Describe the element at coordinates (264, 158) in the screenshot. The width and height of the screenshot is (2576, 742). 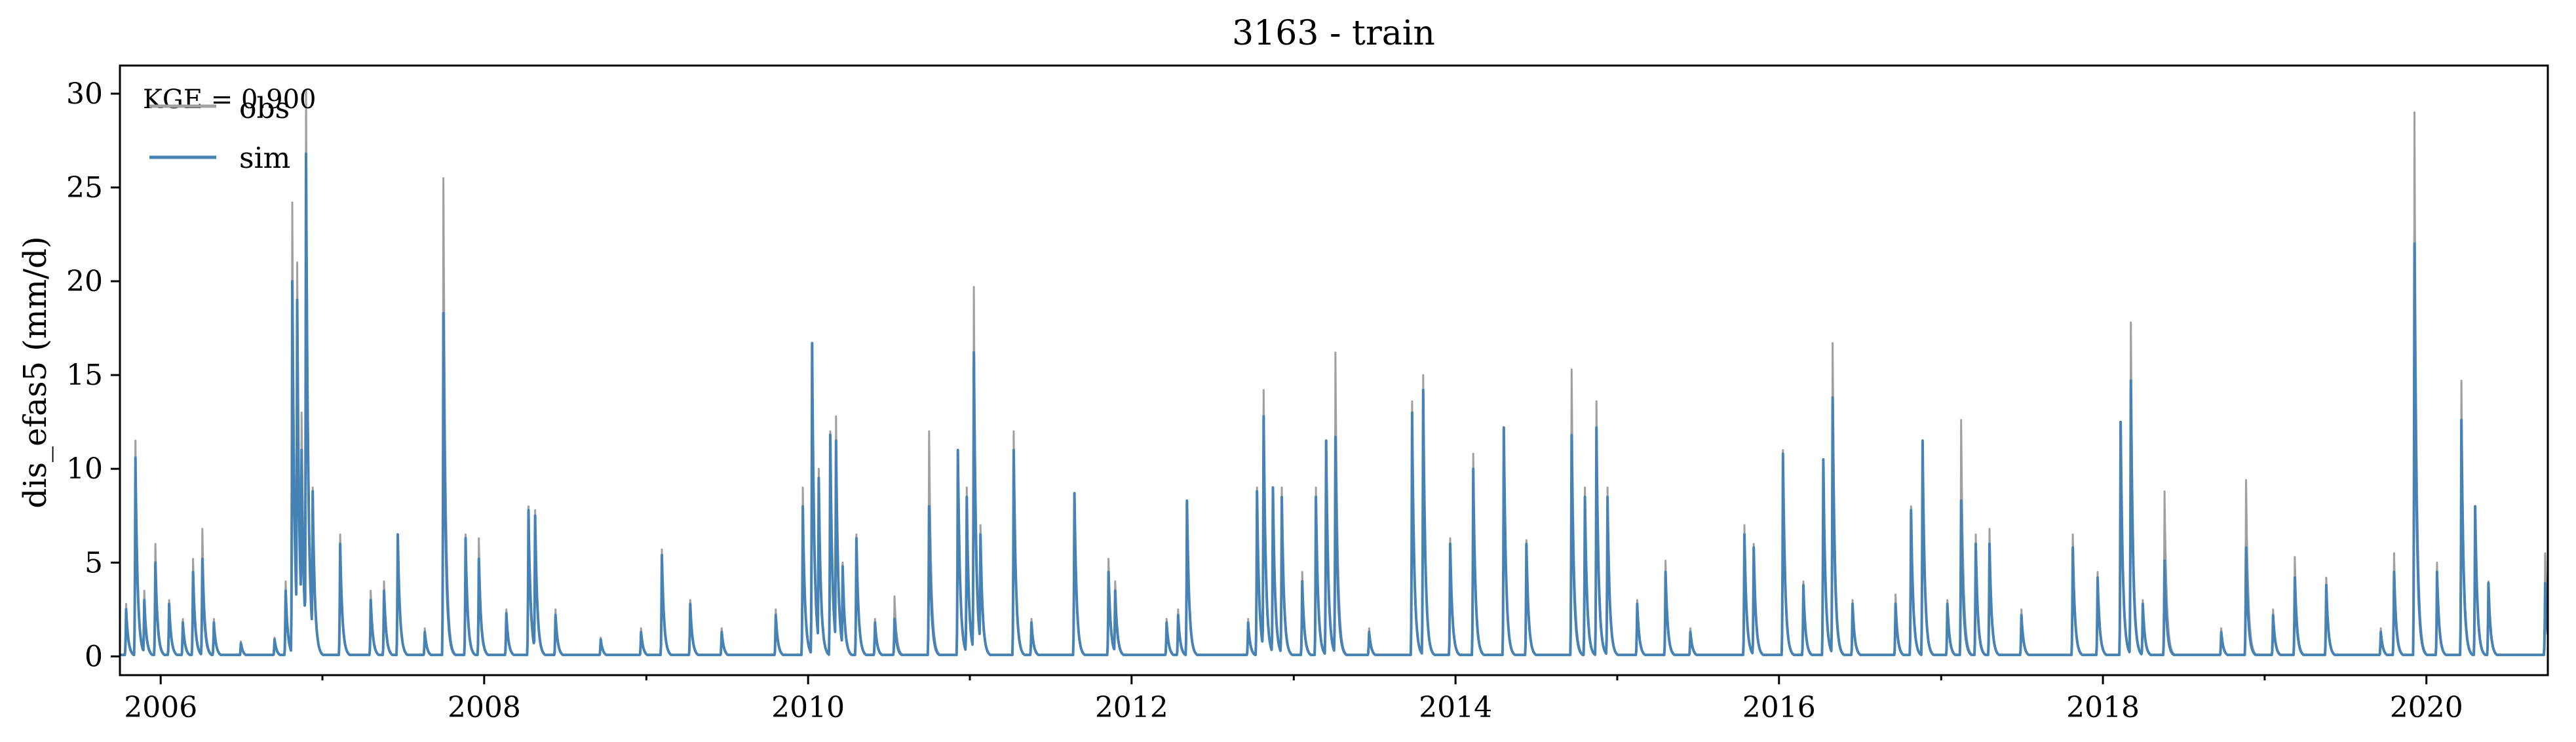
I see `legend-sim-label: sim` at that location.